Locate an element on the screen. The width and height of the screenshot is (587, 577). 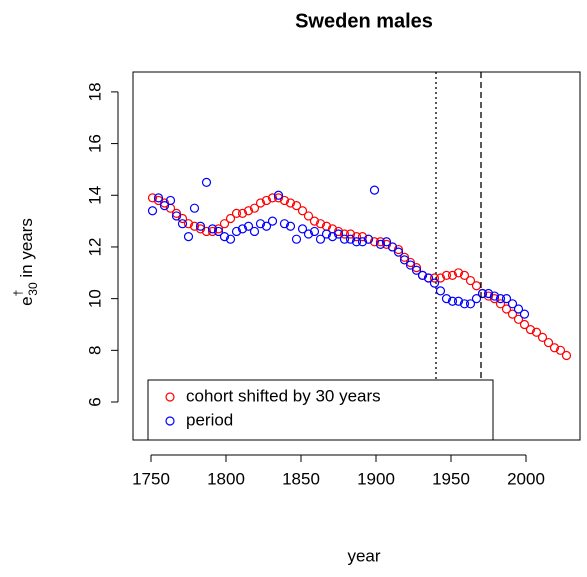
y-label-symbol: e is located at coordinates (26, 300).